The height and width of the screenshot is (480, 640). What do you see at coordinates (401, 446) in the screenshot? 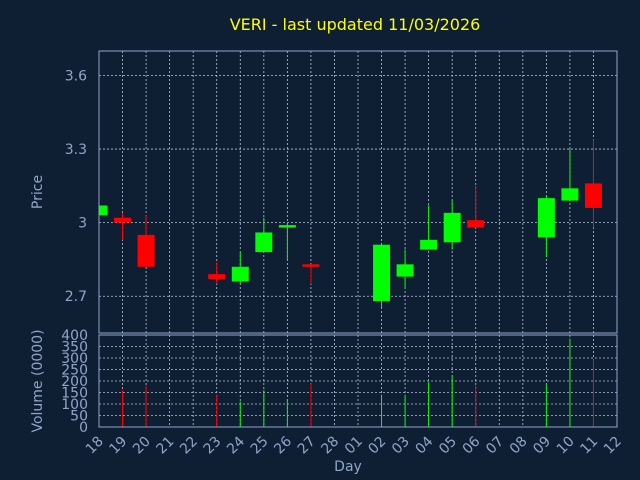
I see `x-tick-label: 03` at bounding box center [401, 446].